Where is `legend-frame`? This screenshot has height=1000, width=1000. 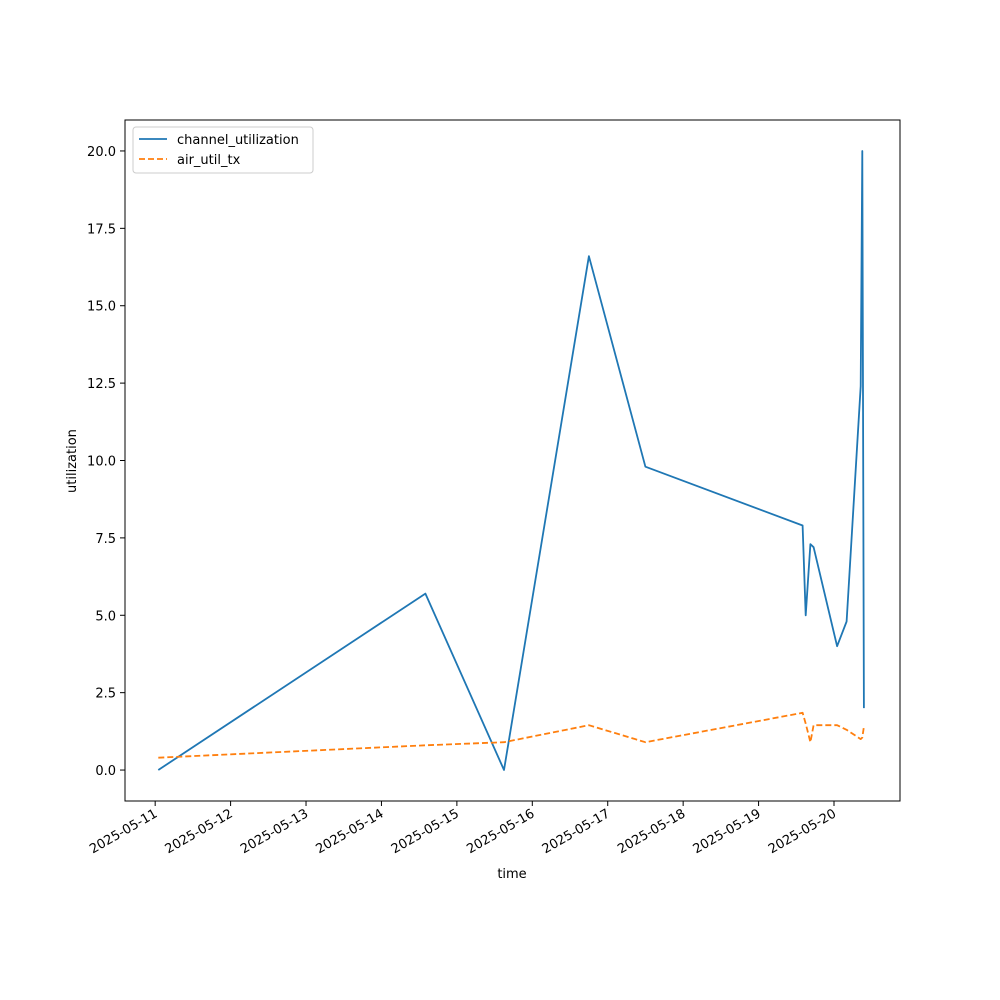 legend-frame is located at coordinates (223, 150).